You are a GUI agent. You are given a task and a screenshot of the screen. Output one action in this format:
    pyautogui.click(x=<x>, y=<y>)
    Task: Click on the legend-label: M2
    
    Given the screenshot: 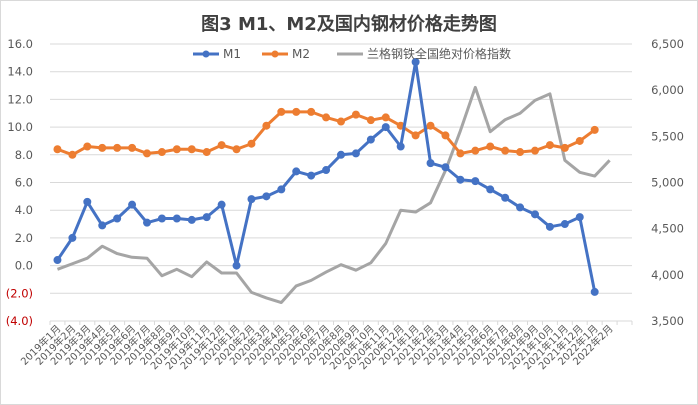 What is the action you would take?
    pyautogui.click(x=301, y=54)
    